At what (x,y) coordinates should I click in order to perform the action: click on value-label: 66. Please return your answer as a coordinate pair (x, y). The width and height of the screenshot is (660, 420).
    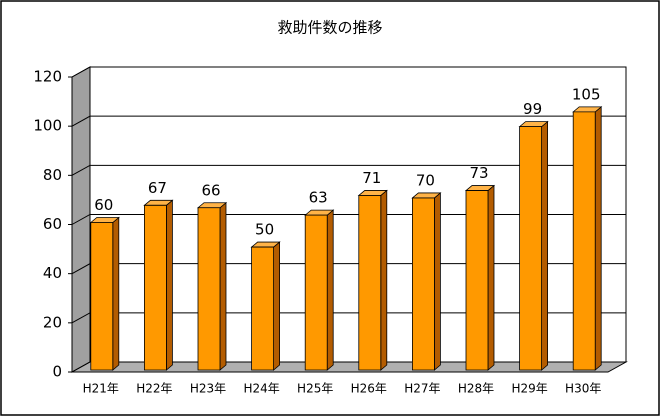
    Looking at the image, I should click on (210, 190).